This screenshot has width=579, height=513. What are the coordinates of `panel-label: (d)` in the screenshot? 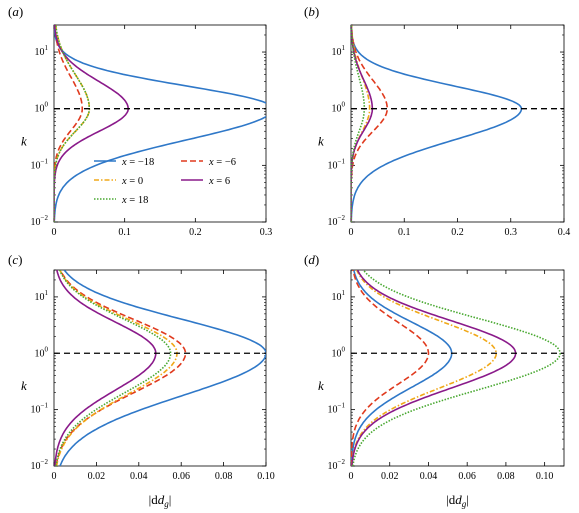 It's located at (311, 259).